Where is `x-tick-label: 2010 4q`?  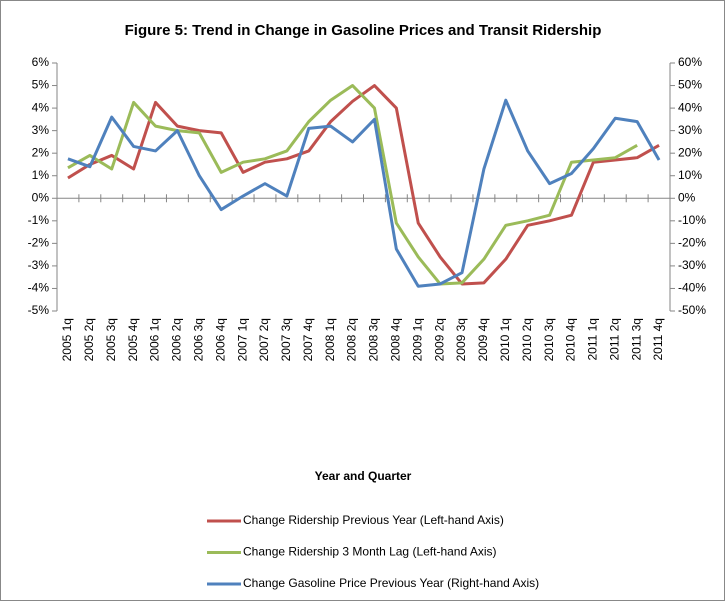
x-tick-label: 2010 4q is located at coordinates (571, 339).